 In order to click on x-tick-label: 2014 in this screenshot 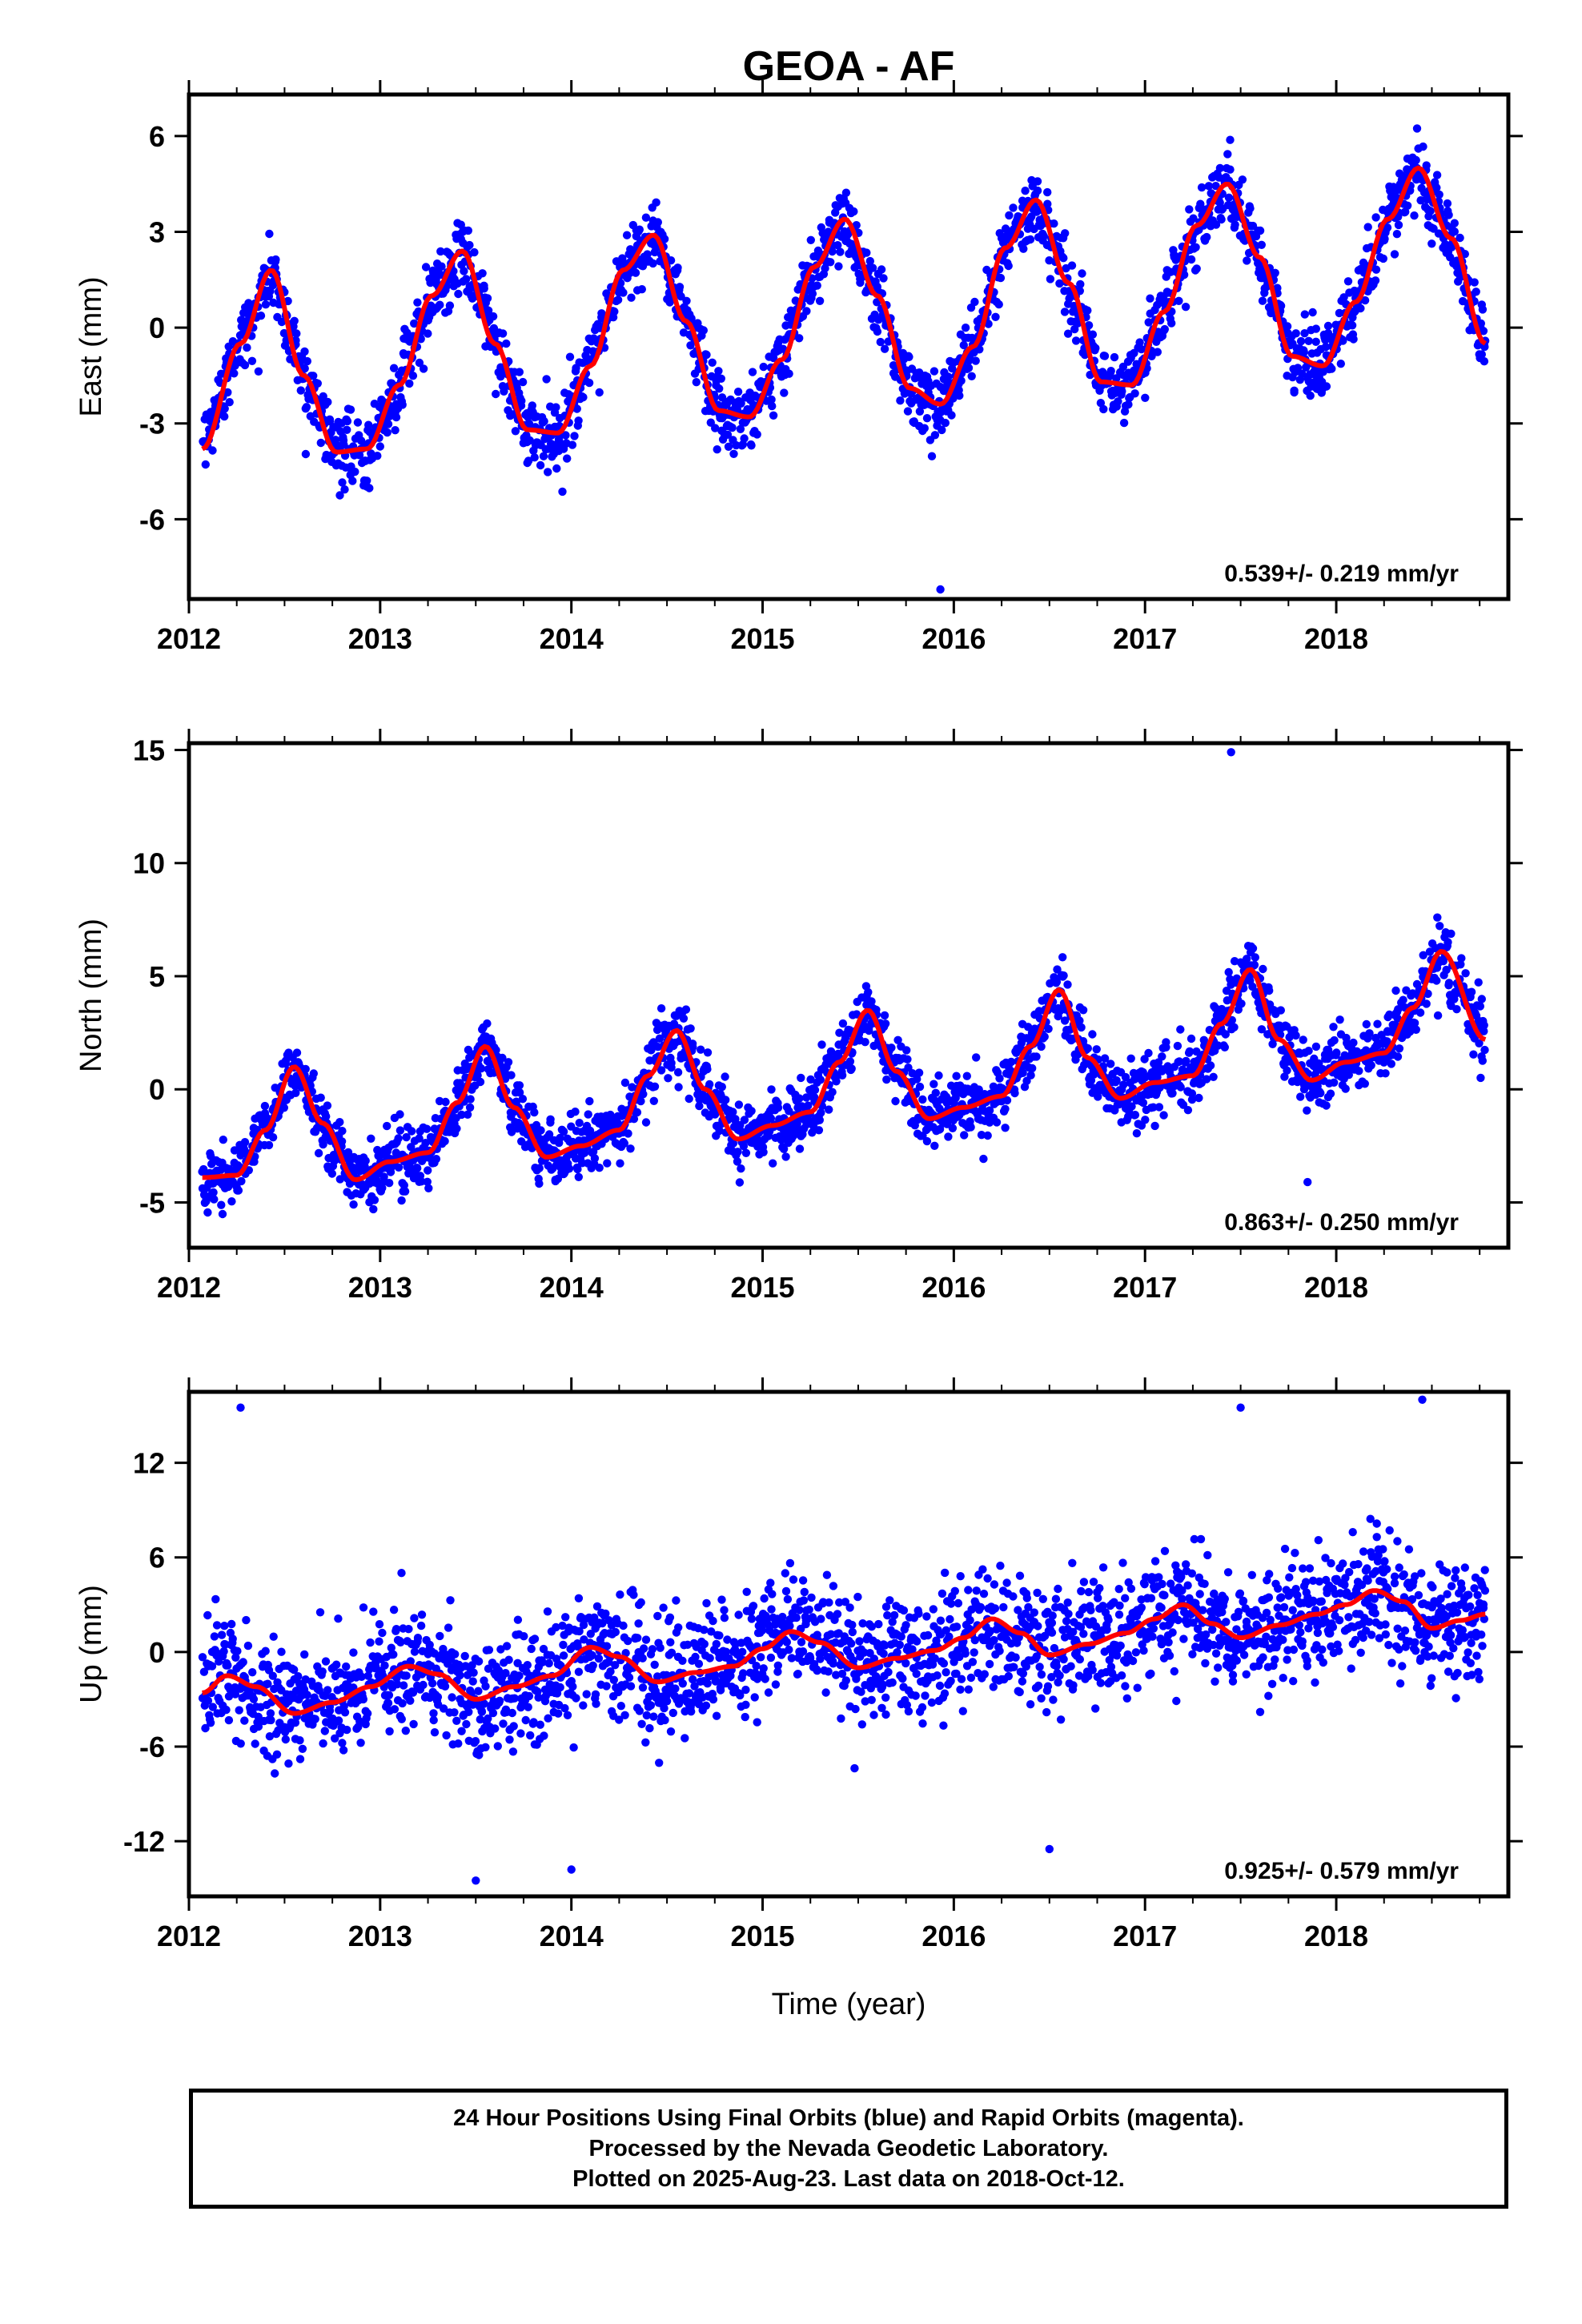, I will do `click(572, 638)`.